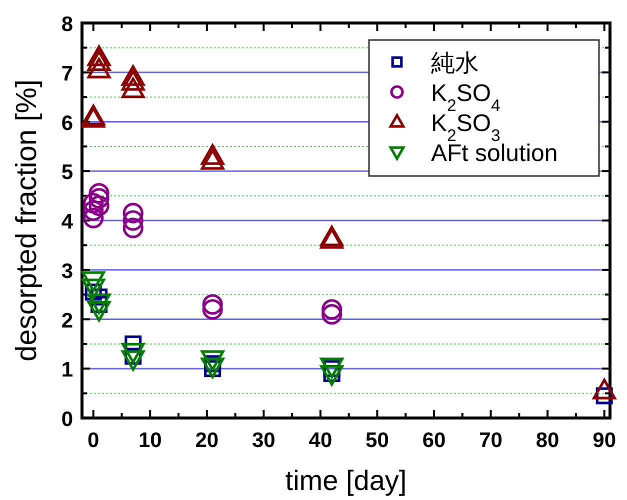 This screenshot has height=500, width=627. What do you see at coordinates (207, 440) in the screenshot?
I see `x-tick-label: 20` at bounding box center [207, 440].